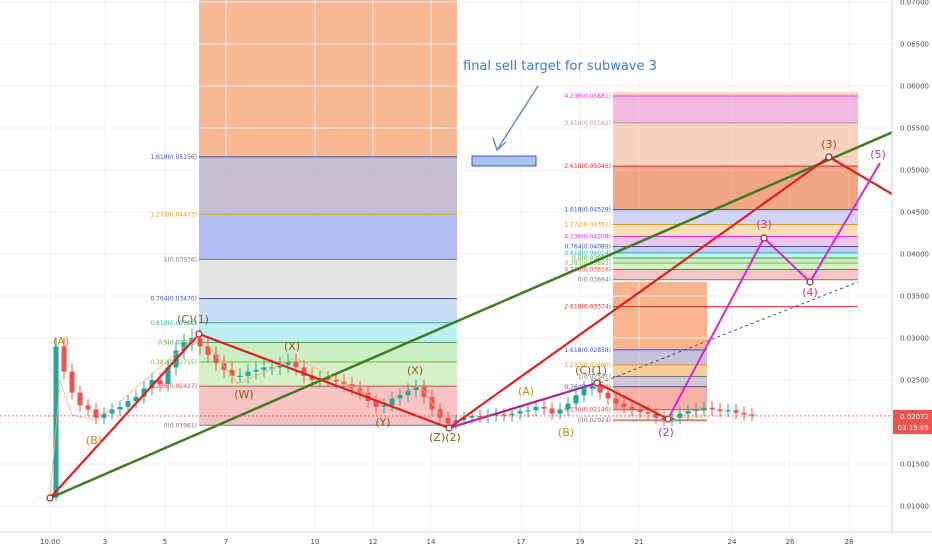 The width and height of the screenshot is (932, 554). Describe the element at coordinates (594, 420) in the screenshot. I see `fib-level-label: 0(0.02024)` at that location.